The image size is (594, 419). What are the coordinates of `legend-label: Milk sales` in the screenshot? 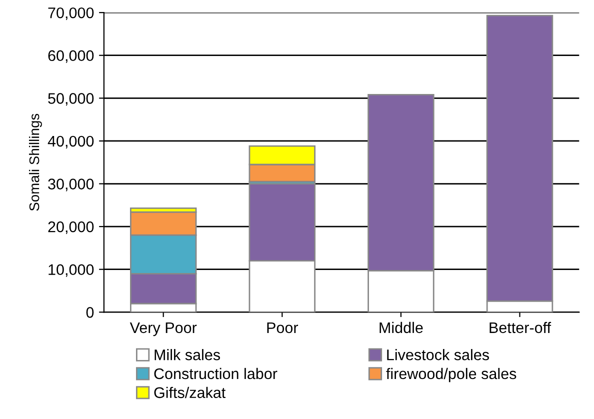 It's located at (187, 354).